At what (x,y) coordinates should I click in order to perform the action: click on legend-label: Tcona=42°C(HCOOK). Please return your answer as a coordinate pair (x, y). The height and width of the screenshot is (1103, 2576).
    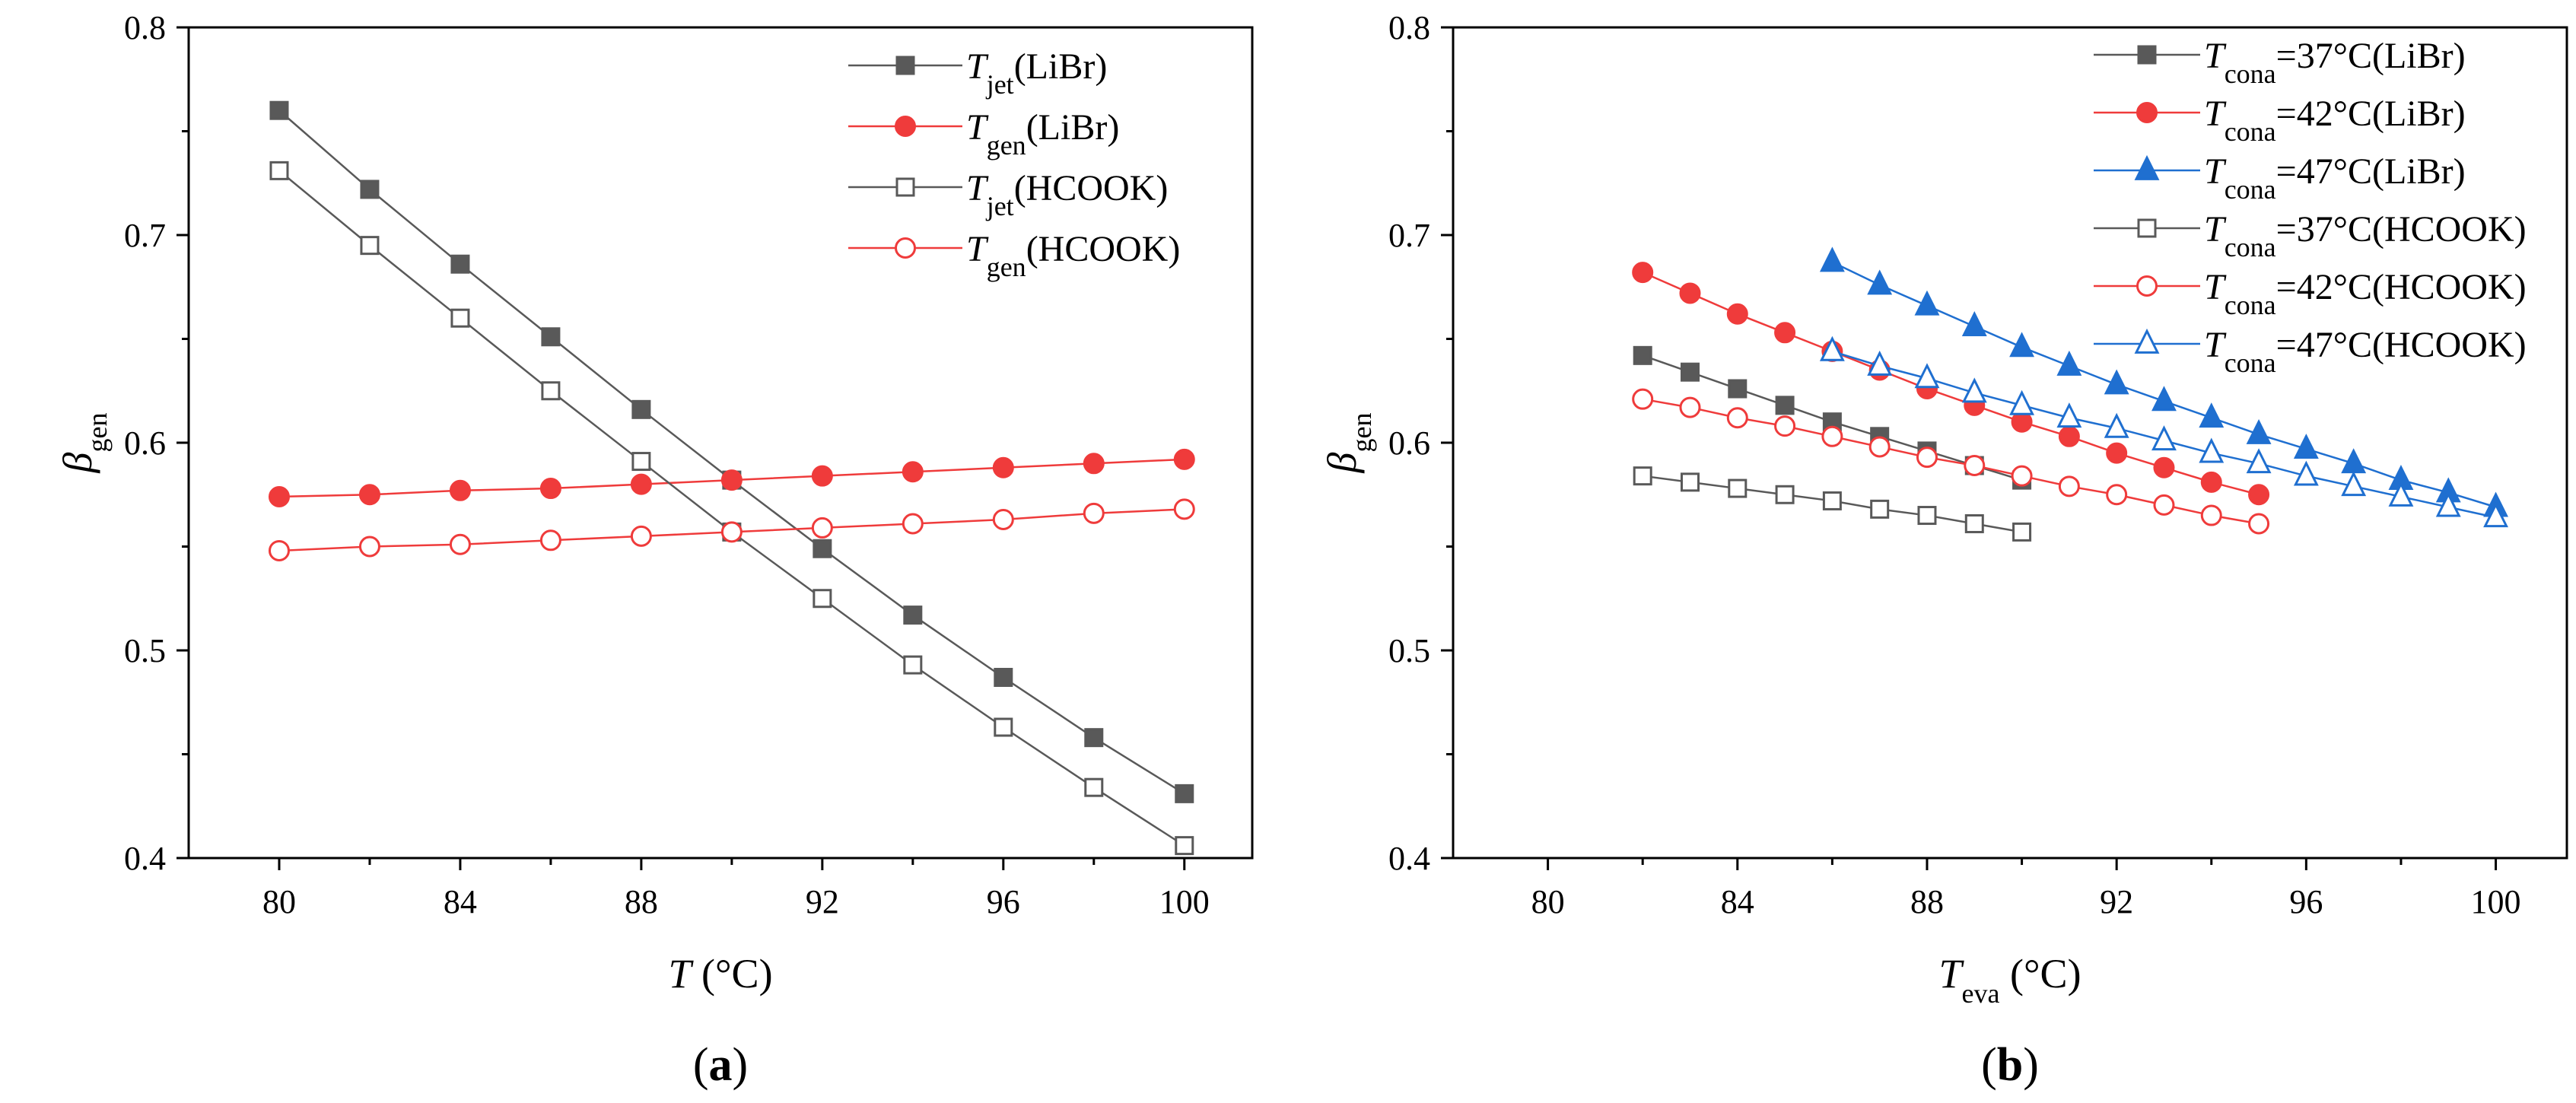
    Looking at the image, I should click on (2365, 293).